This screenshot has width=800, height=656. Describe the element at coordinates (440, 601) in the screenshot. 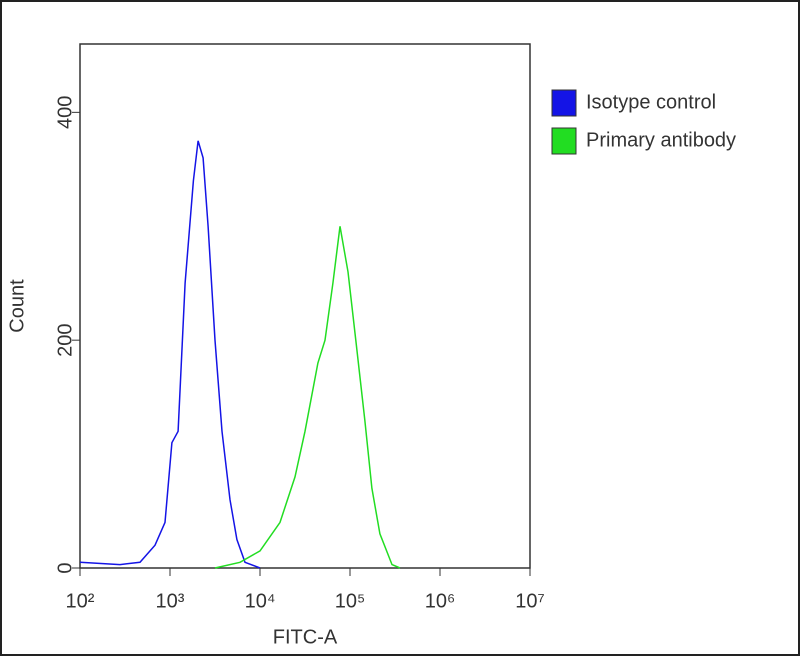

I see `x-tick-label: 10⁶` at that location.